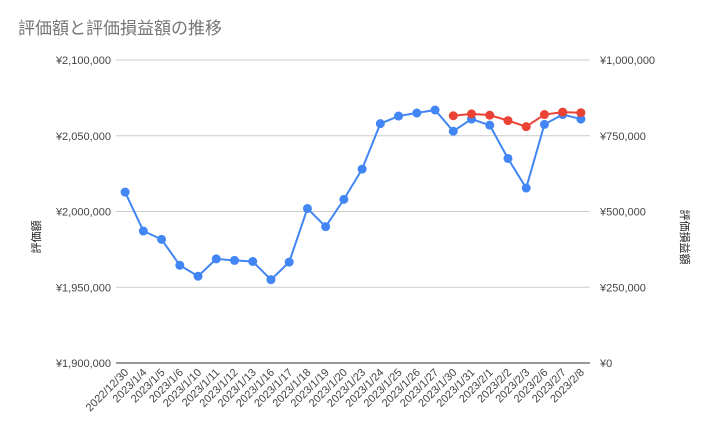 The image size is (711, 437). I want to click on left-tick-label: ¥2,000,000, so click(83, 213).